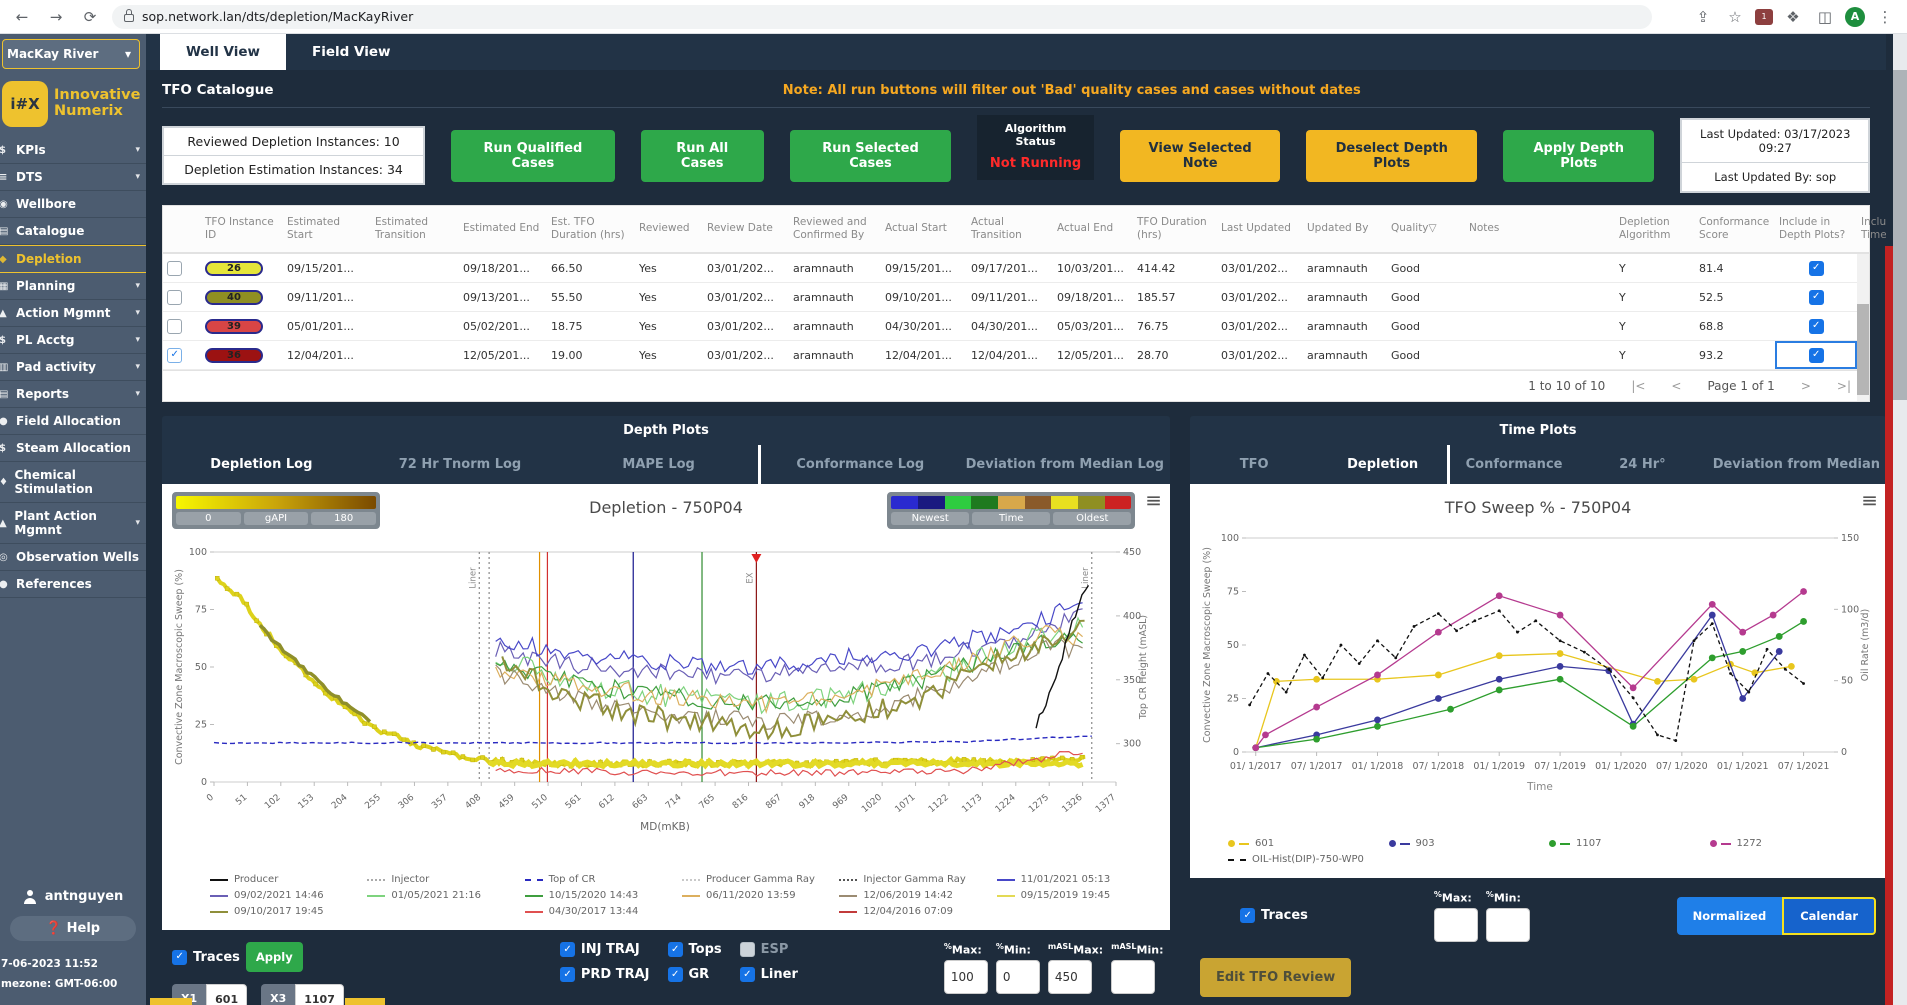 The width and height of the screenshot is (1907, 1005). I want to click on prev-page-icon: <, so click(1676, 386).